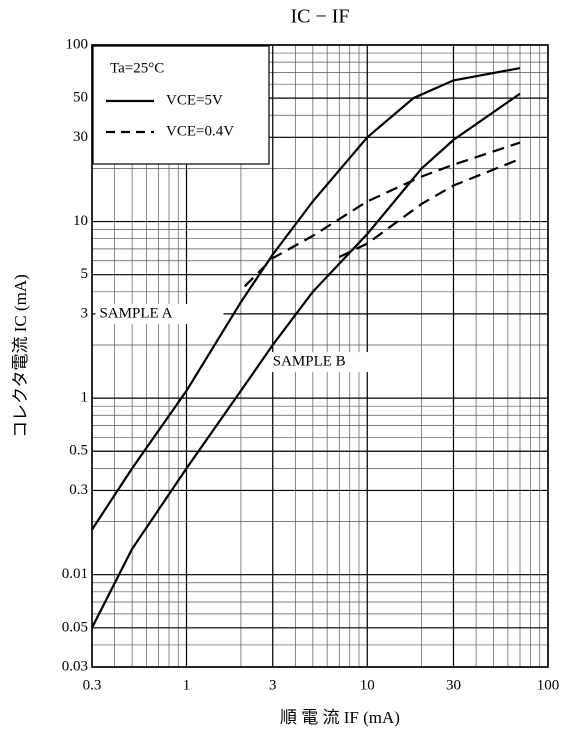 The image size is (570, 736). Describe the element at coordinates (135, 313) in the screenshot. I see `annotation: SAMPLE A` at that location.